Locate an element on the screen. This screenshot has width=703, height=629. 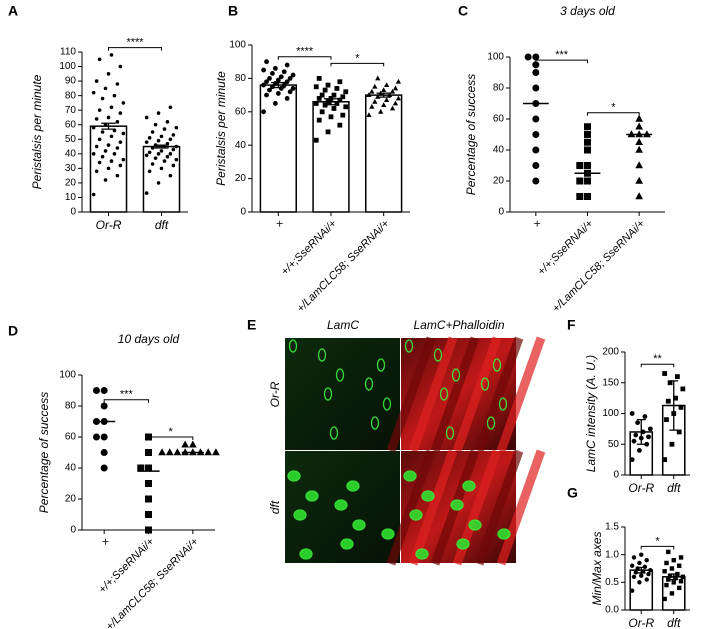
y-tick-label: 20 is located at coordinates (71, 499).